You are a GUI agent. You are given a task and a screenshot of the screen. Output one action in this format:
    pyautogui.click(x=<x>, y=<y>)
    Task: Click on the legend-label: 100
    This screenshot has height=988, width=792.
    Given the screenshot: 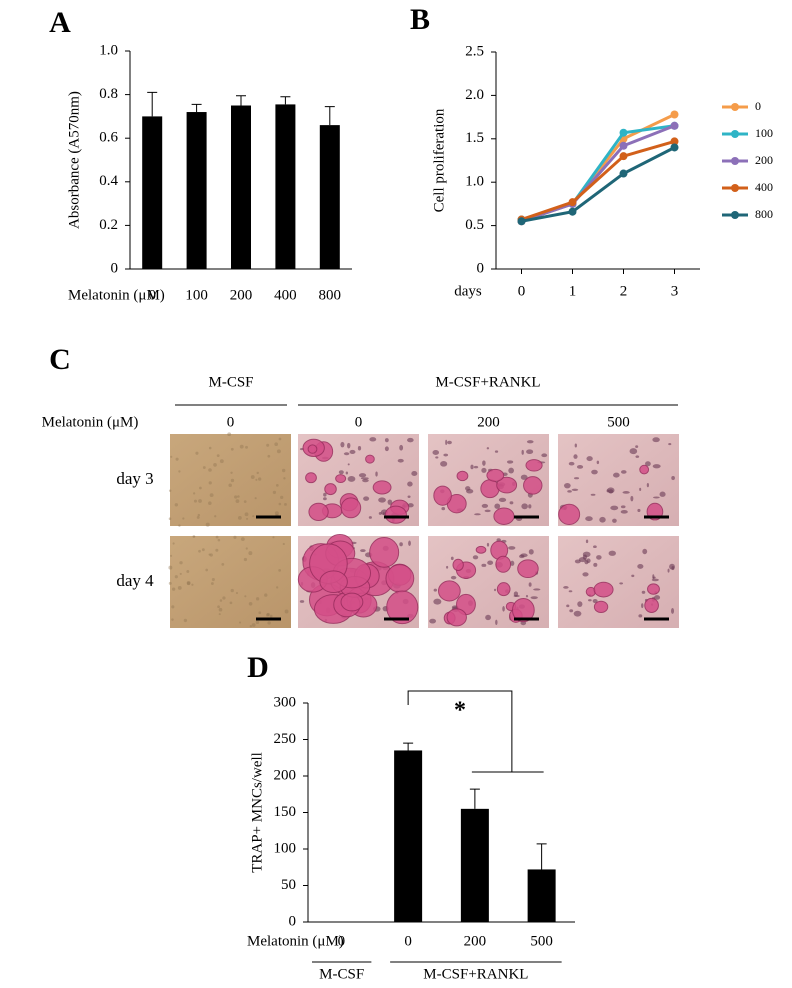 What is the action you would take?
    pyautogui.click(x=764, y=133)
    